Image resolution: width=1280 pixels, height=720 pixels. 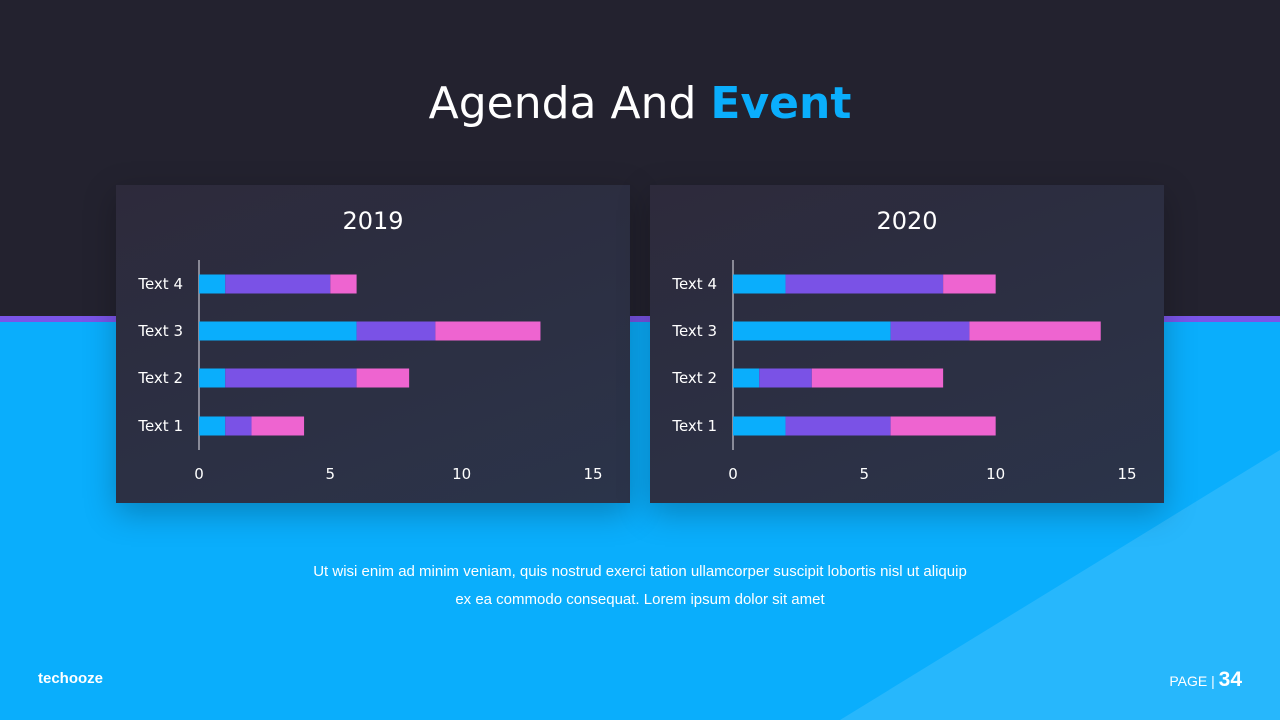 What do you see at coordinates (907, 221) in the screenshot?
I see `chart-title: 2020` at bounding box center [907, 221].